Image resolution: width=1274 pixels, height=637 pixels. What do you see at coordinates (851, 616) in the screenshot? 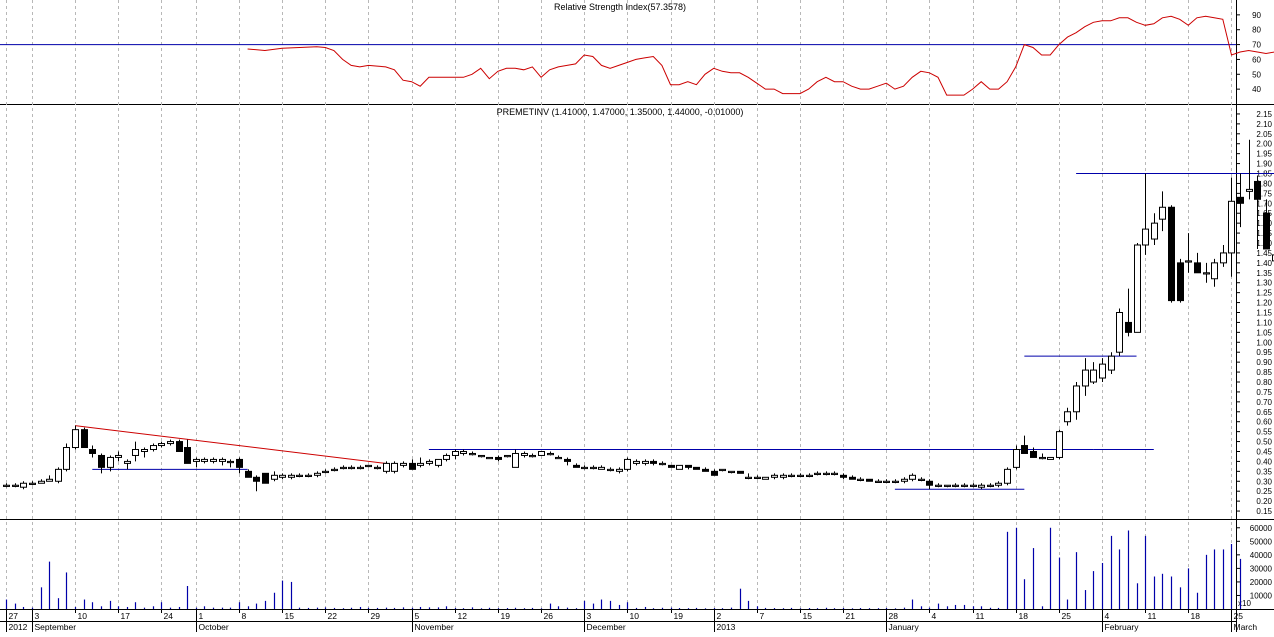
I see `x-tick-label: 21` at bounding box center [851, 616].